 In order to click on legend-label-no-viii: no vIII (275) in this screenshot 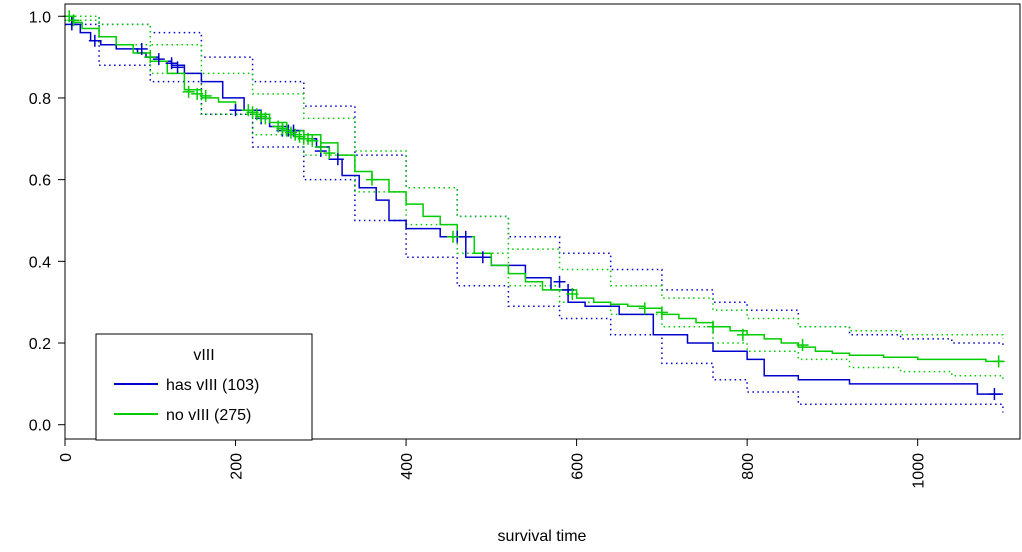, I will do `click(208, 415)`.